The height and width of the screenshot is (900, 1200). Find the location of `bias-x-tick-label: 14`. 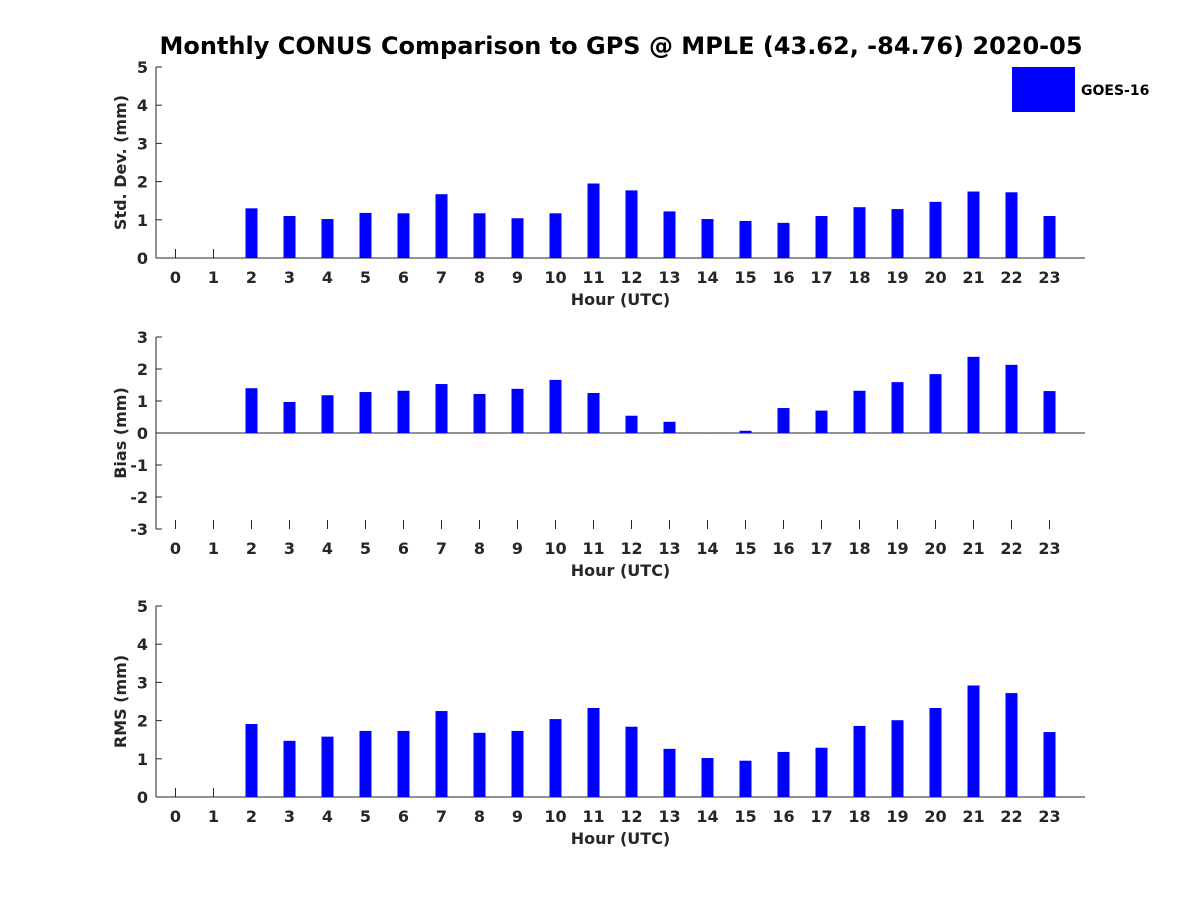

bias-x-tick-label: 14 is located at coordinates (707, 548).